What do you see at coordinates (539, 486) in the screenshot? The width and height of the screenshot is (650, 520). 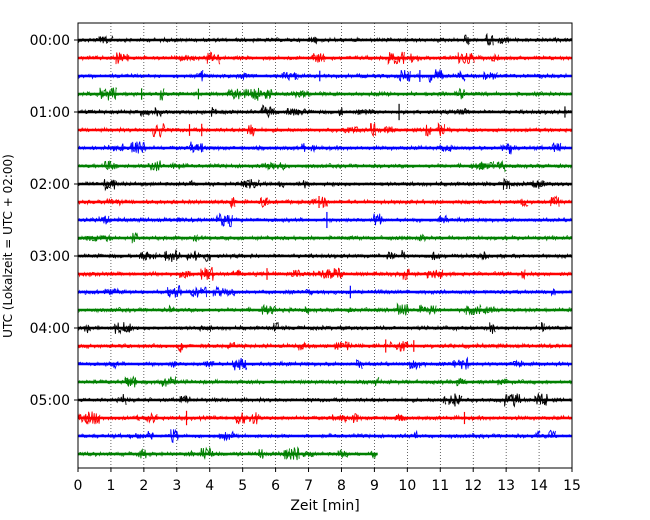 I see `x-tick-label: 14` at bounding box center [539, 486].